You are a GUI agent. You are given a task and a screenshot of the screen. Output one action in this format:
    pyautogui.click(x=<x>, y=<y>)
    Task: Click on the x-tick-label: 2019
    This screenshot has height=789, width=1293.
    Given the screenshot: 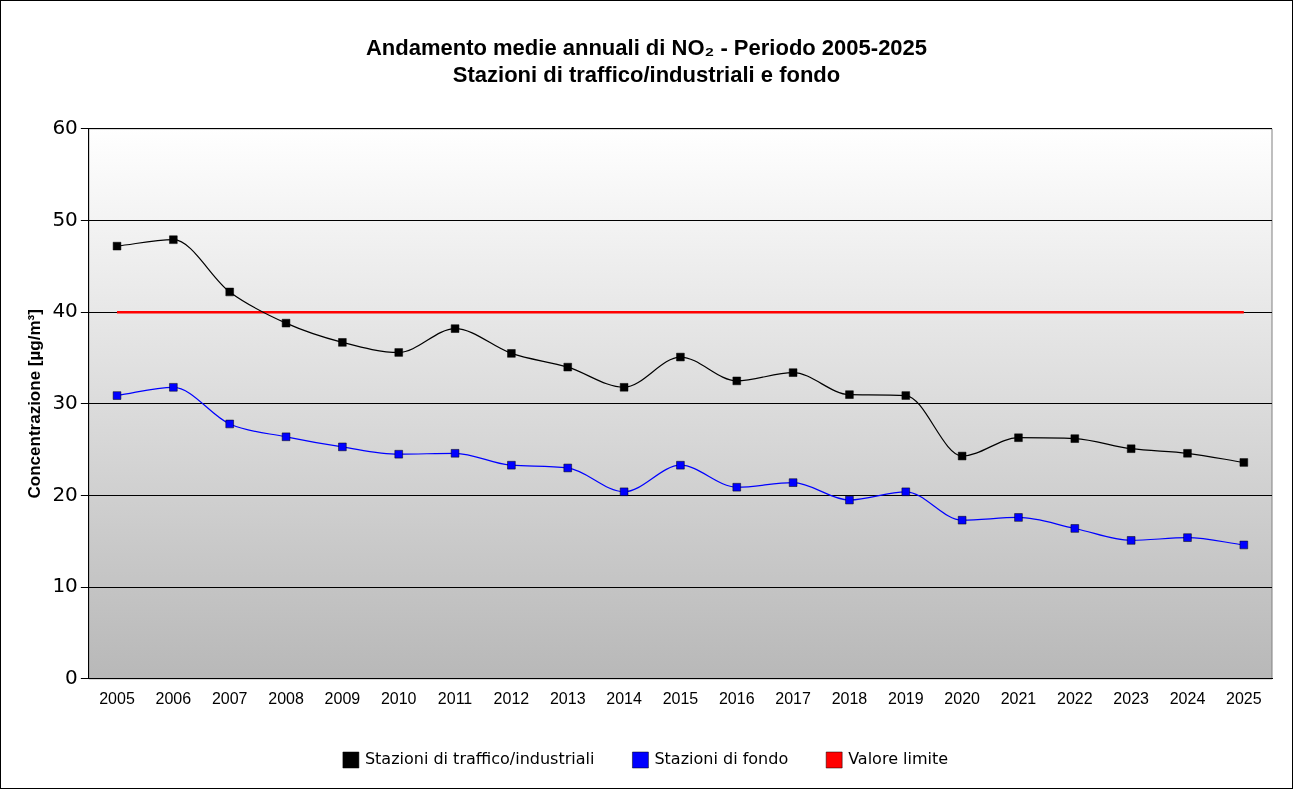 What is the action you would take?
    pyautogui.click(x=905, y=698)
    